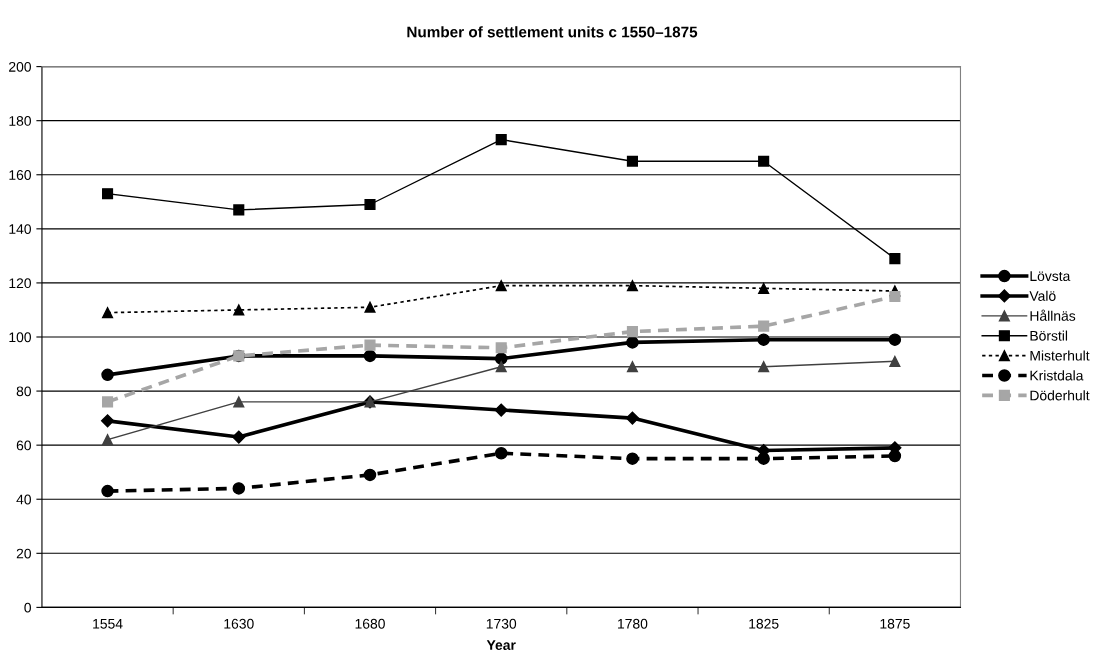  Describe the element at coordinates (20, 66) in the screenshot. I see `y-tick-label: 200` at that location.